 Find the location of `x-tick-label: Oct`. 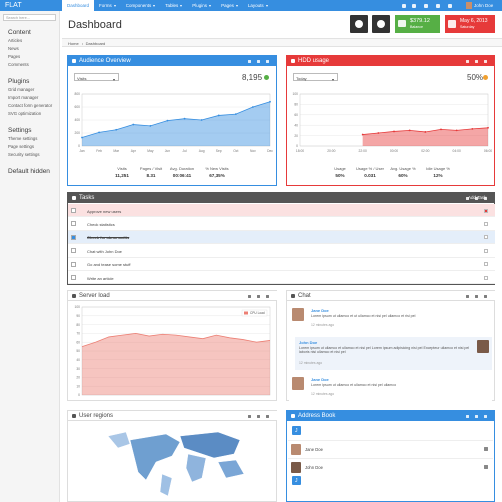

x-tick-label: Oct is located at coordinates (235, 151).